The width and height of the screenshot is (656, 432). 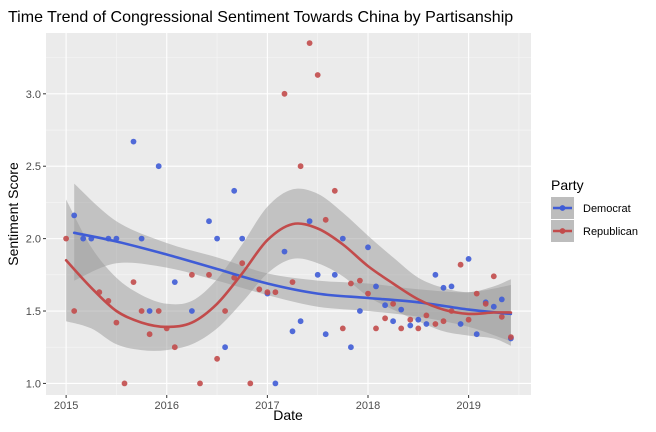 I want to click on y-tick-label: 1.0, so click(x=33, y=384).